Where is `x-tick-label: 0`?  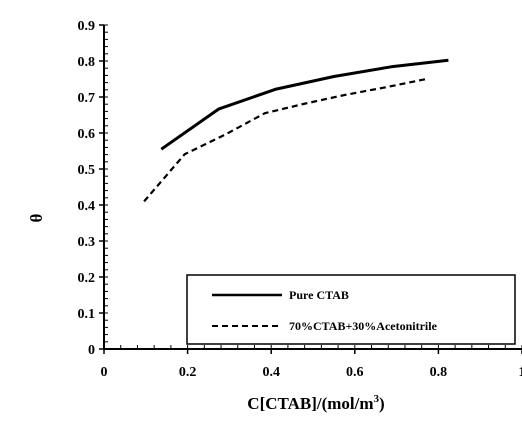 x-tick-label: 0 is located at coordinates (104, 372).